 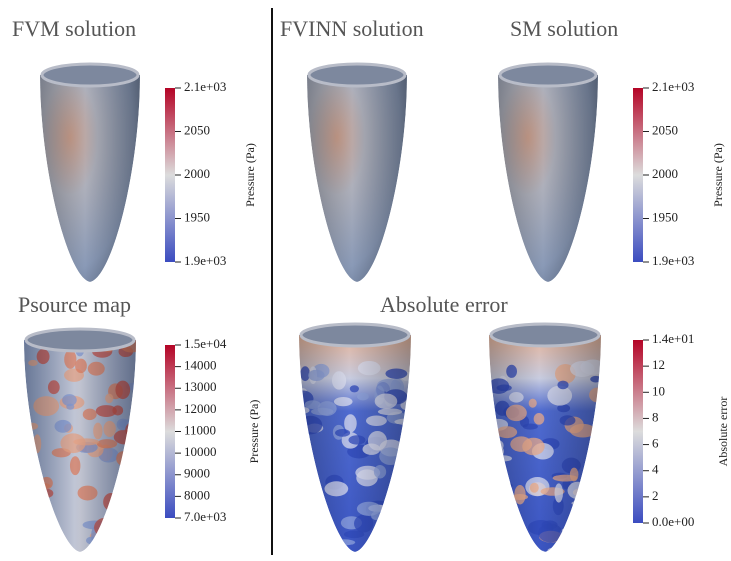 I want to click on colorbar-tick-label: 12, so click(x=658, y=364).